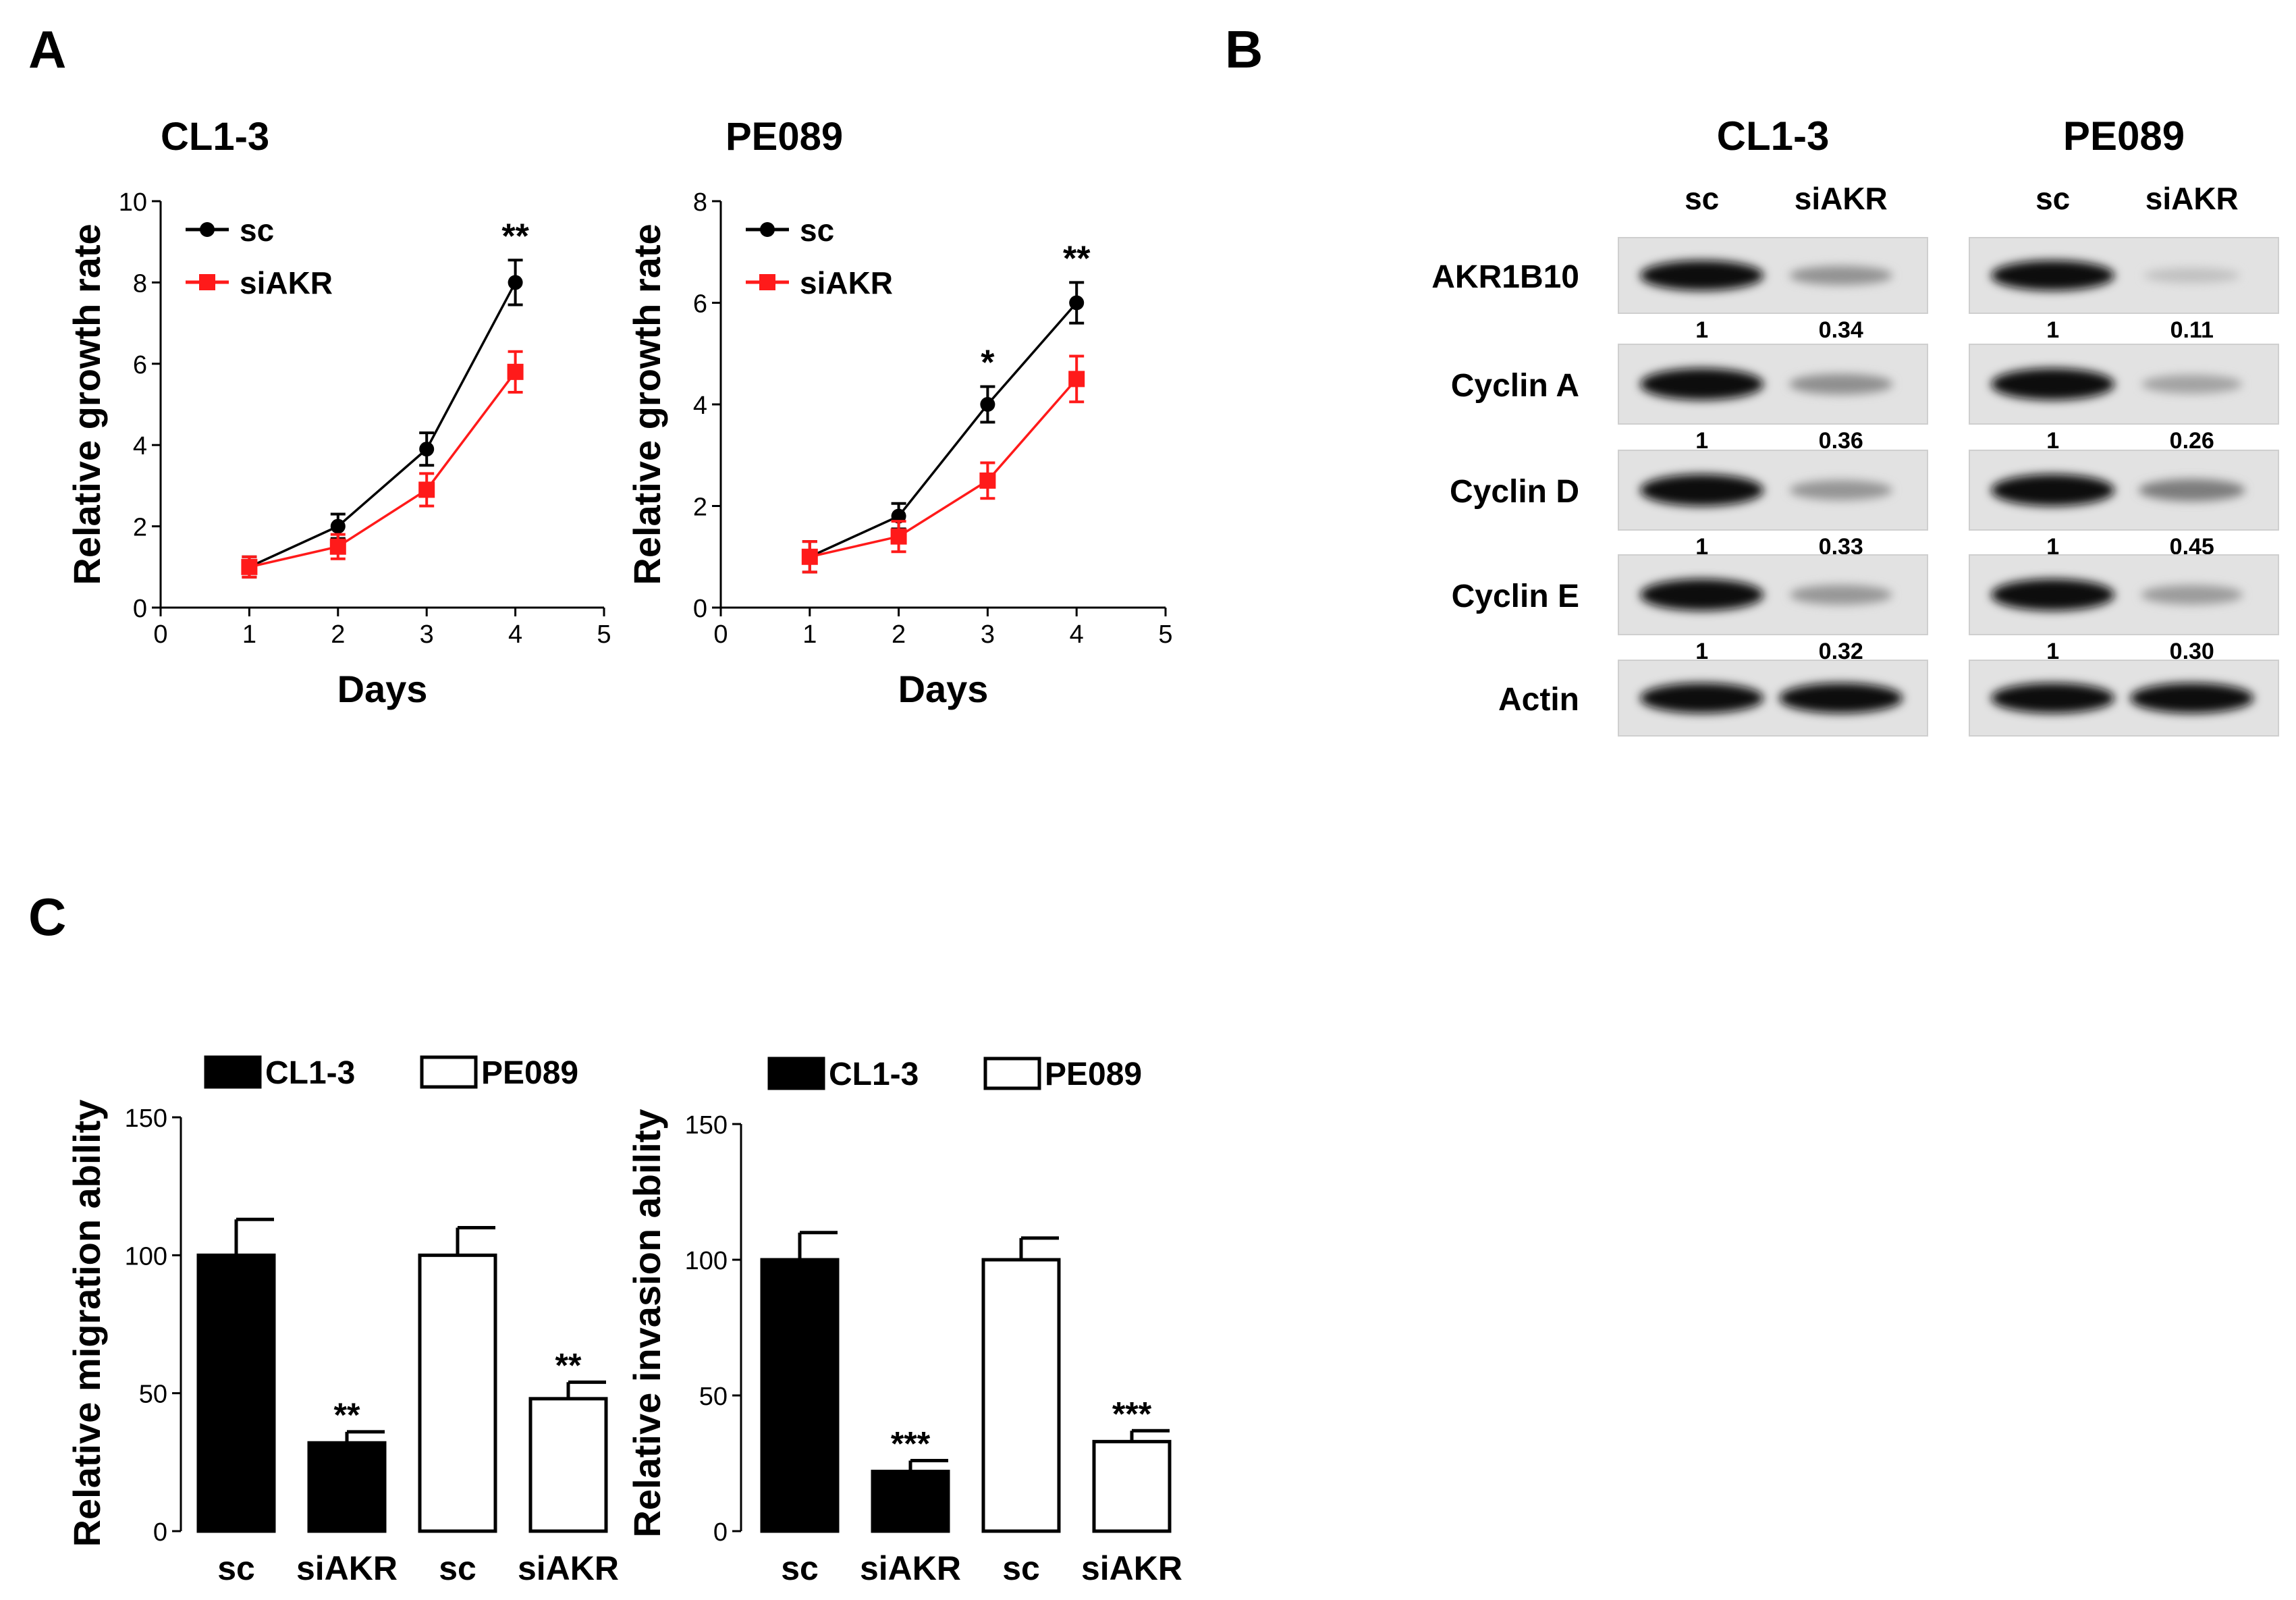  Describe the element at coordinates (1093, 1074) in the screenshot. I see `legend-label-PE089: PE089` at that location.